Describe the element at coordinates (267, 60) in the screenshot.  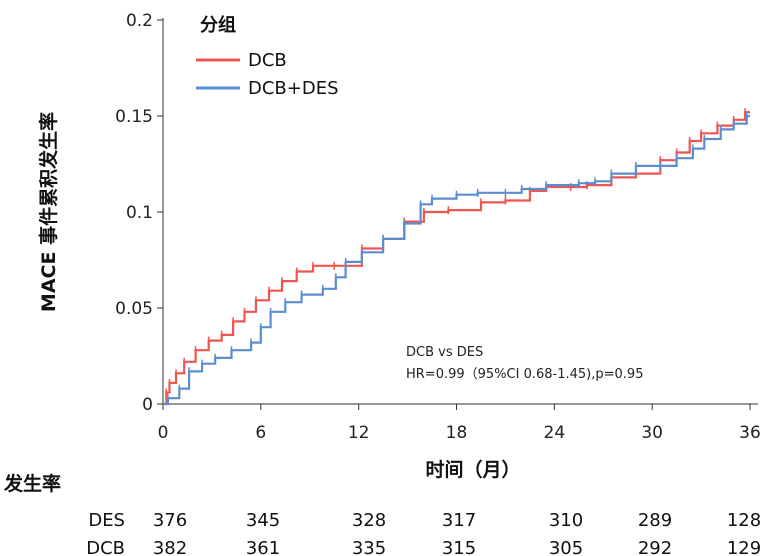
I see `legend-label-dcb: DCB` at that location.